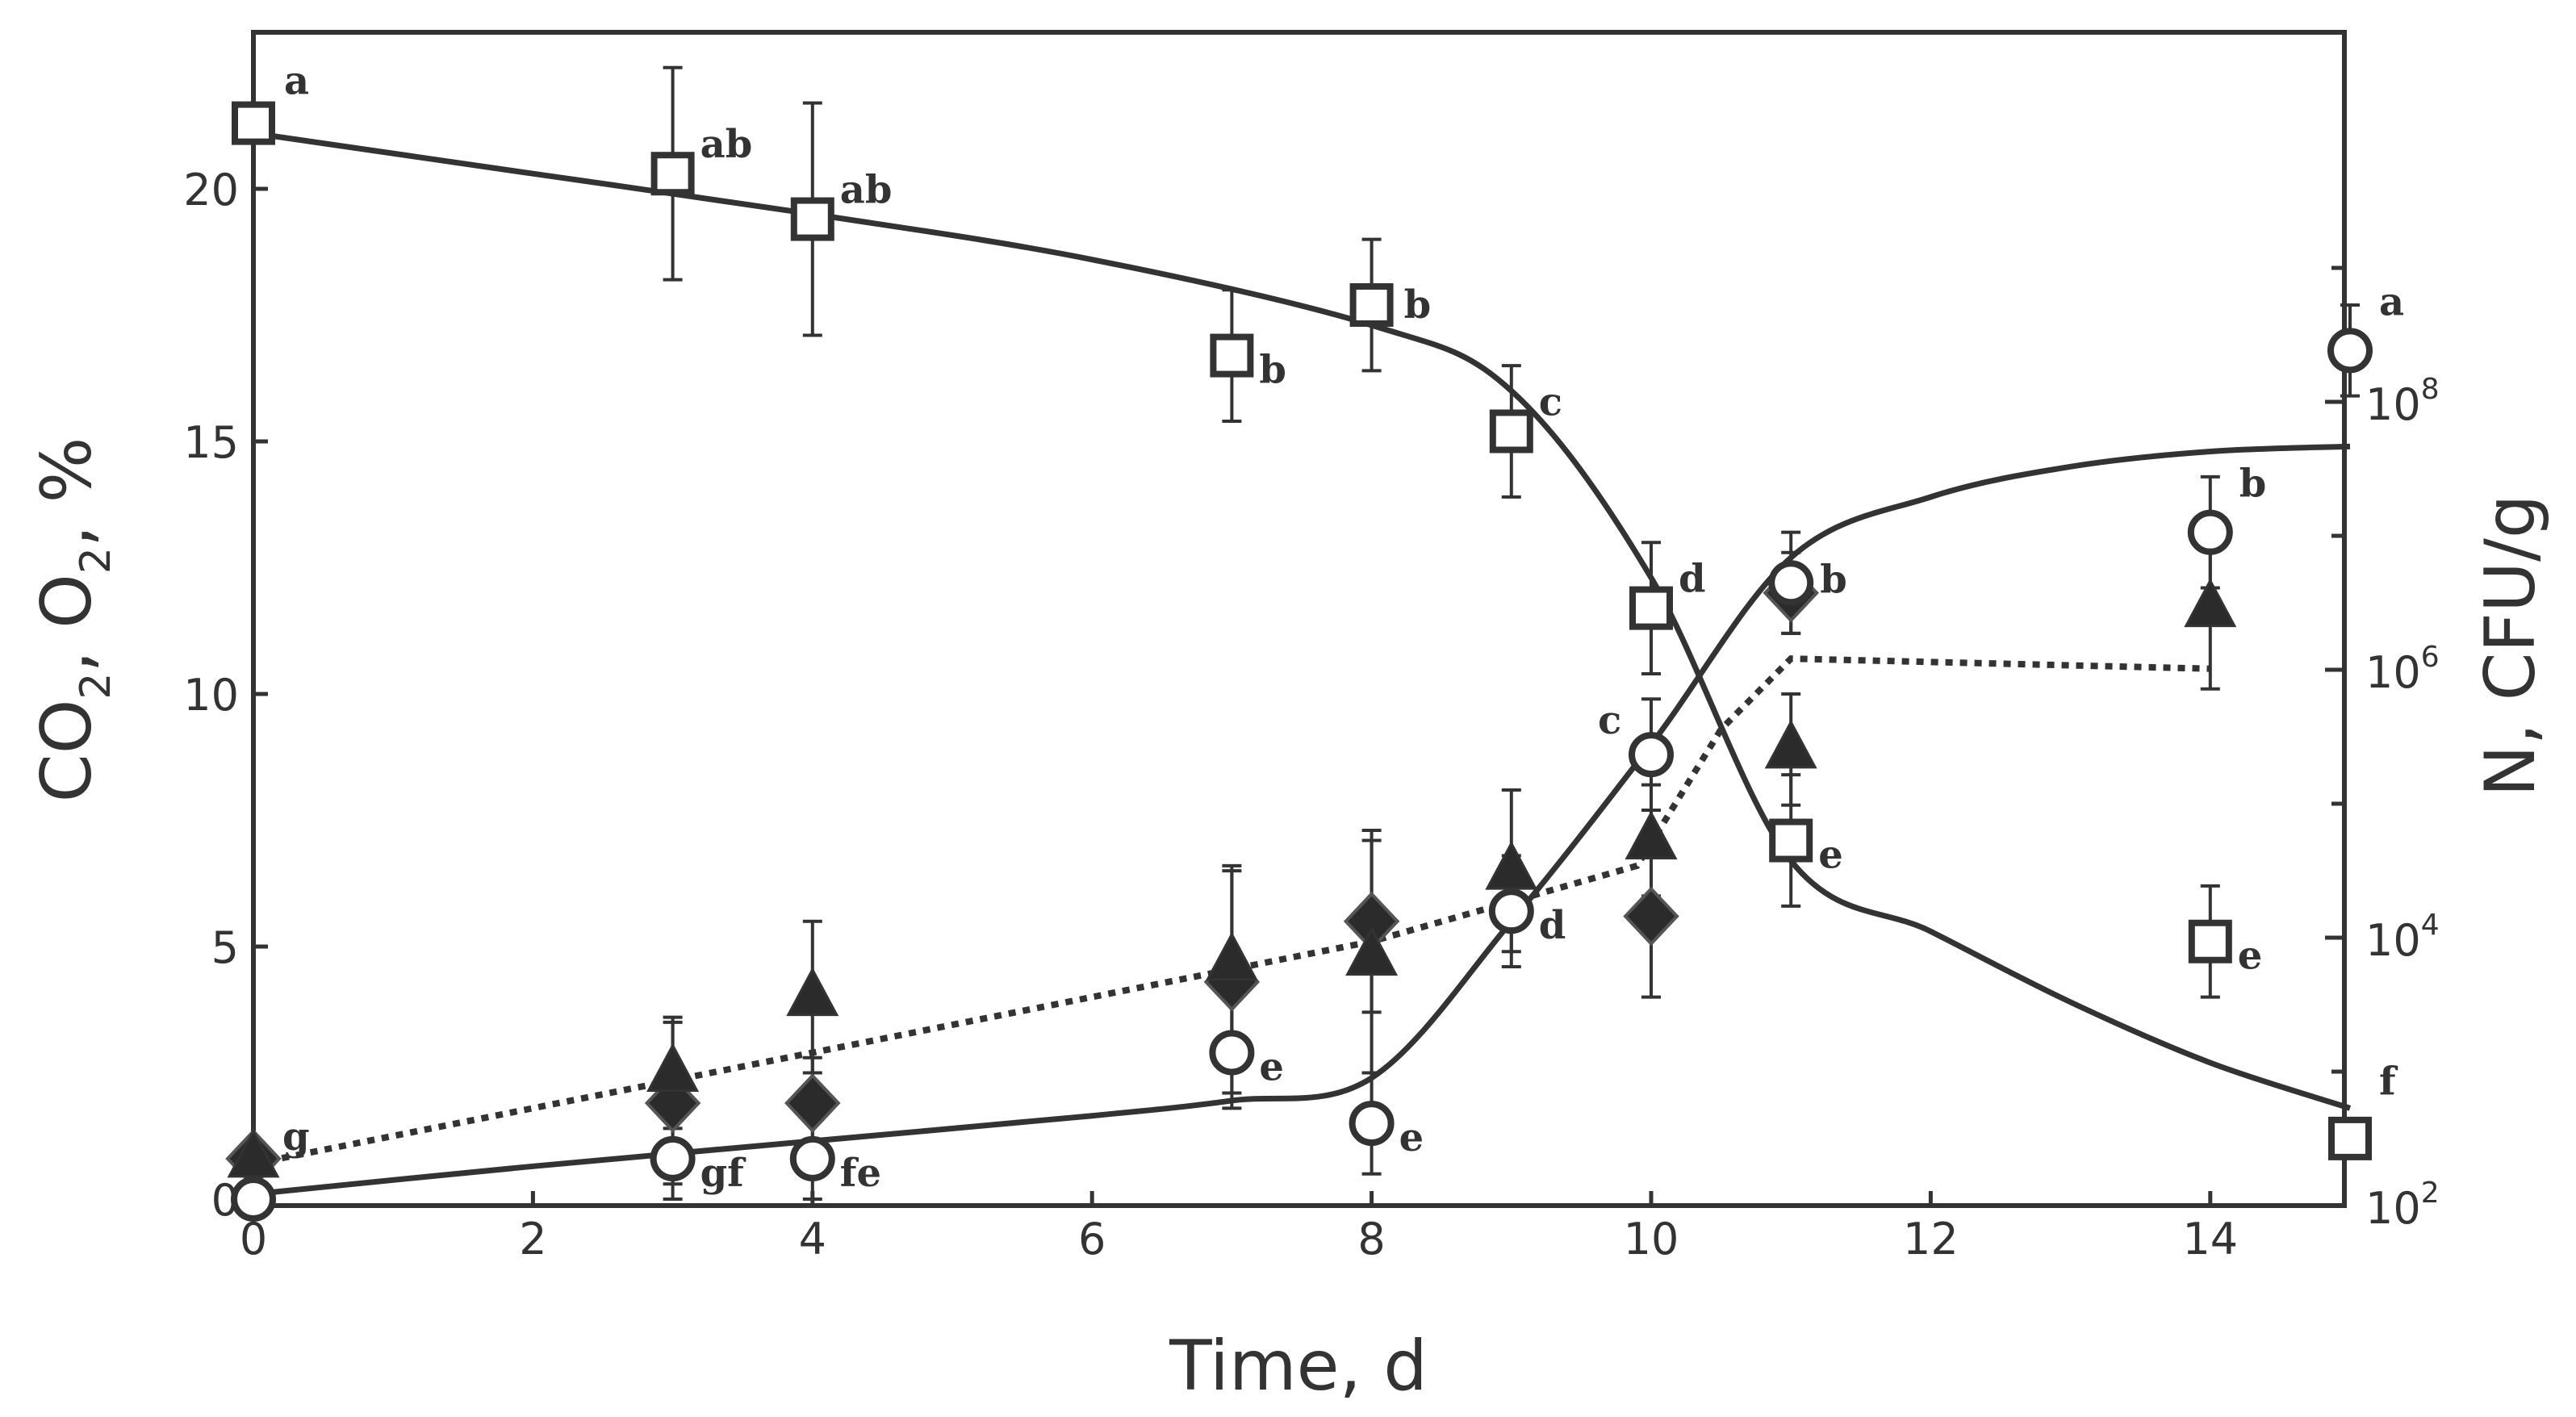 This screenshot has width=2576, height=1417. Describe the element at coordinates (211, 695) in the screenshot. I see `y-left-tick-label: 10` at that location.